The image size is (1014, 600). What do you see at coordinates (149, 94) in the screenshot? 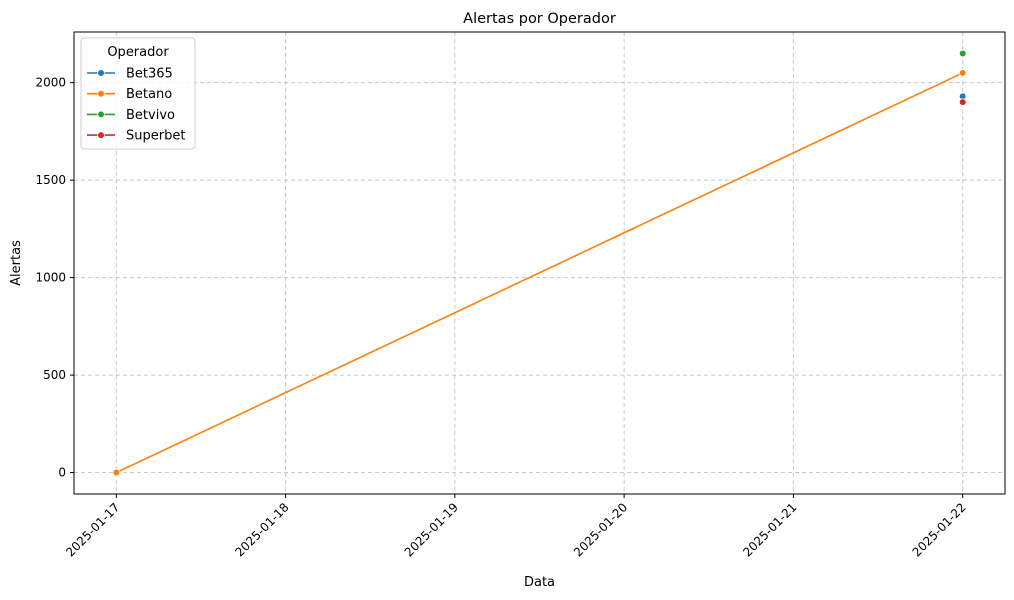
I see `legend-label: Betano` at bounding box center [149, 94].